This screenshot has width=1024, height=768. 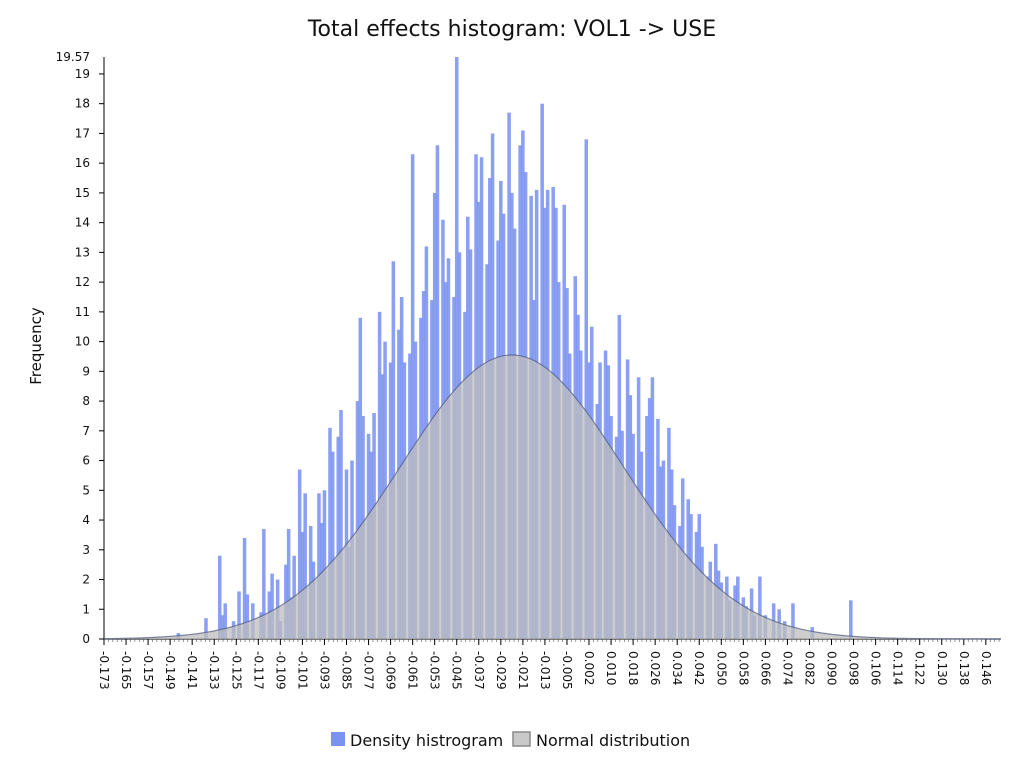 What do you see at coordinates (567, 670) in the screenshot?
I see `x-tick-label: -0.005` at bounding box center [567, 670].